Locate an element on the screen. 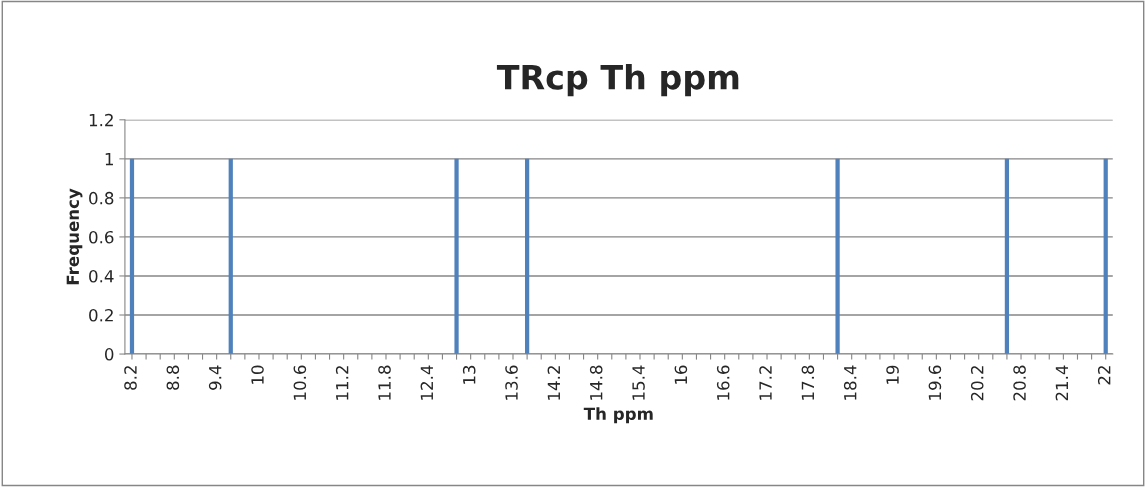 This screenshot has width=1146, height=487. x-tick-label: 22 is located at coordinates (1104, 375).